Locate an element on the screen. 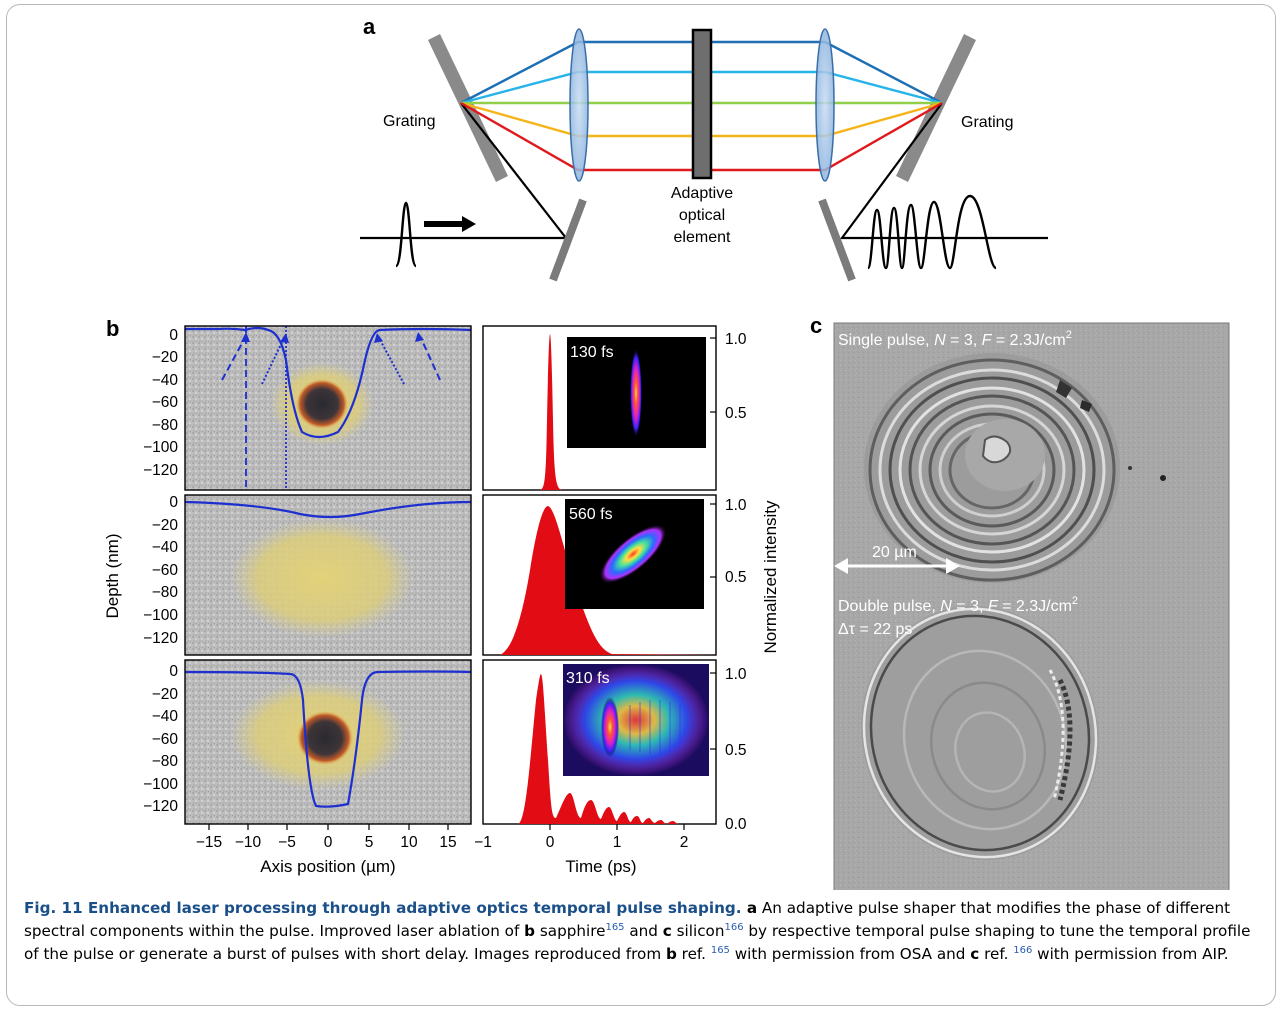 The width and height of the screenshot is (1284, 1014). double-pulse-n: N is located at coordinates (946, 606).